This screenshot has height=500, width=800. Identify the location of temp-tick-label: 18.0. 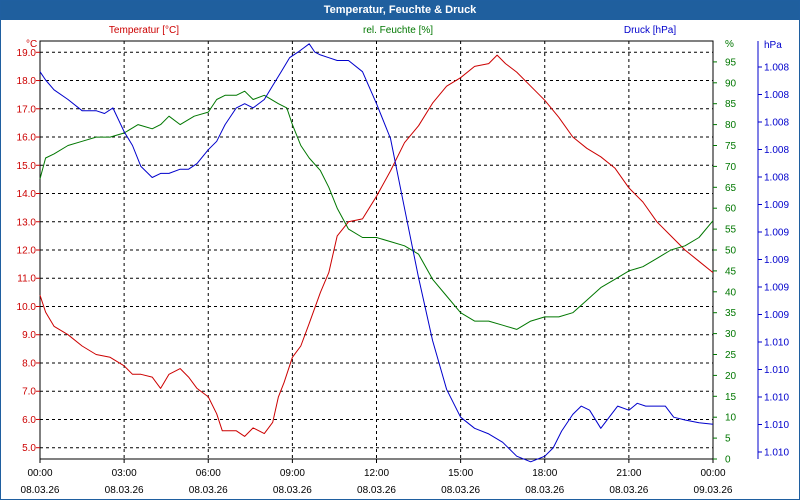
(27, 81).